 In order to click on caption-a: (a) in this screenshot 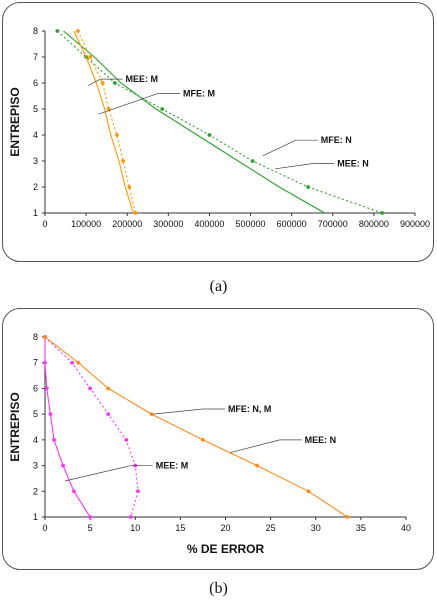, I will do `click(218, 286)`.